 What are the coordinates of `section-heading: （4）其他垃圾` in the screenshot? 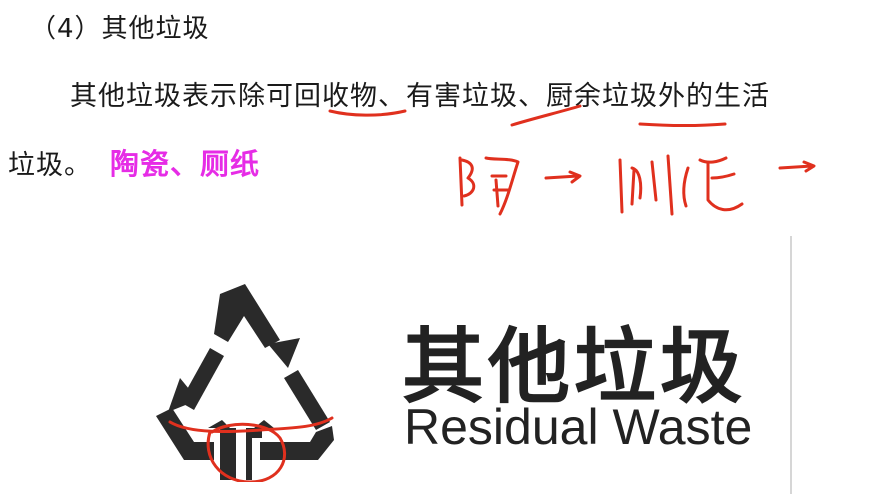 It's located at (120, 29).